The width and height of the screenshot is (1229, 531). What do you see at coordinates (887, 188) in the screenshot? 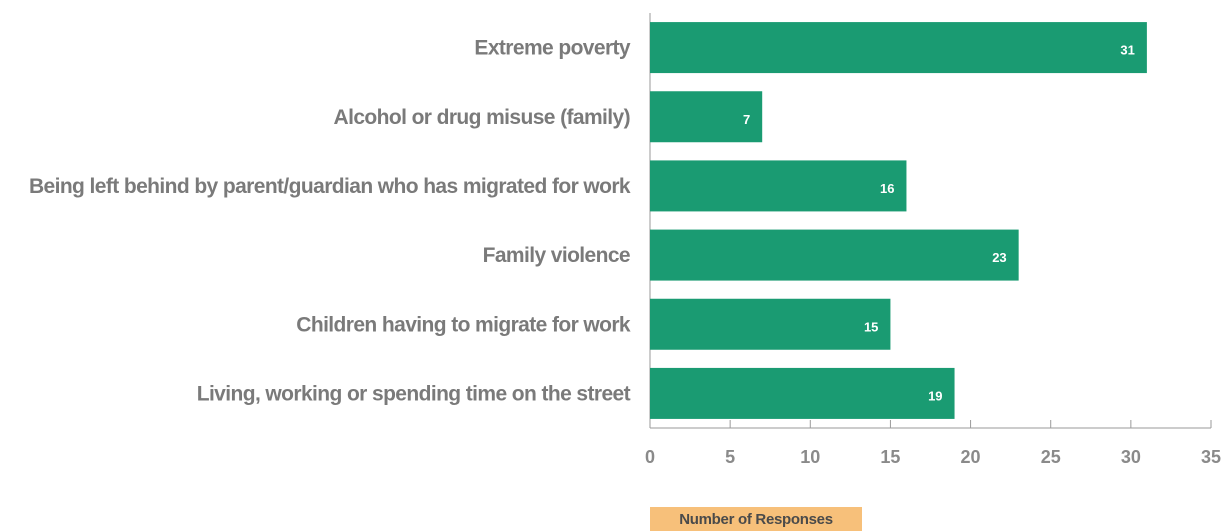
I see `data-label: 16` at bounding box center [887, 188].